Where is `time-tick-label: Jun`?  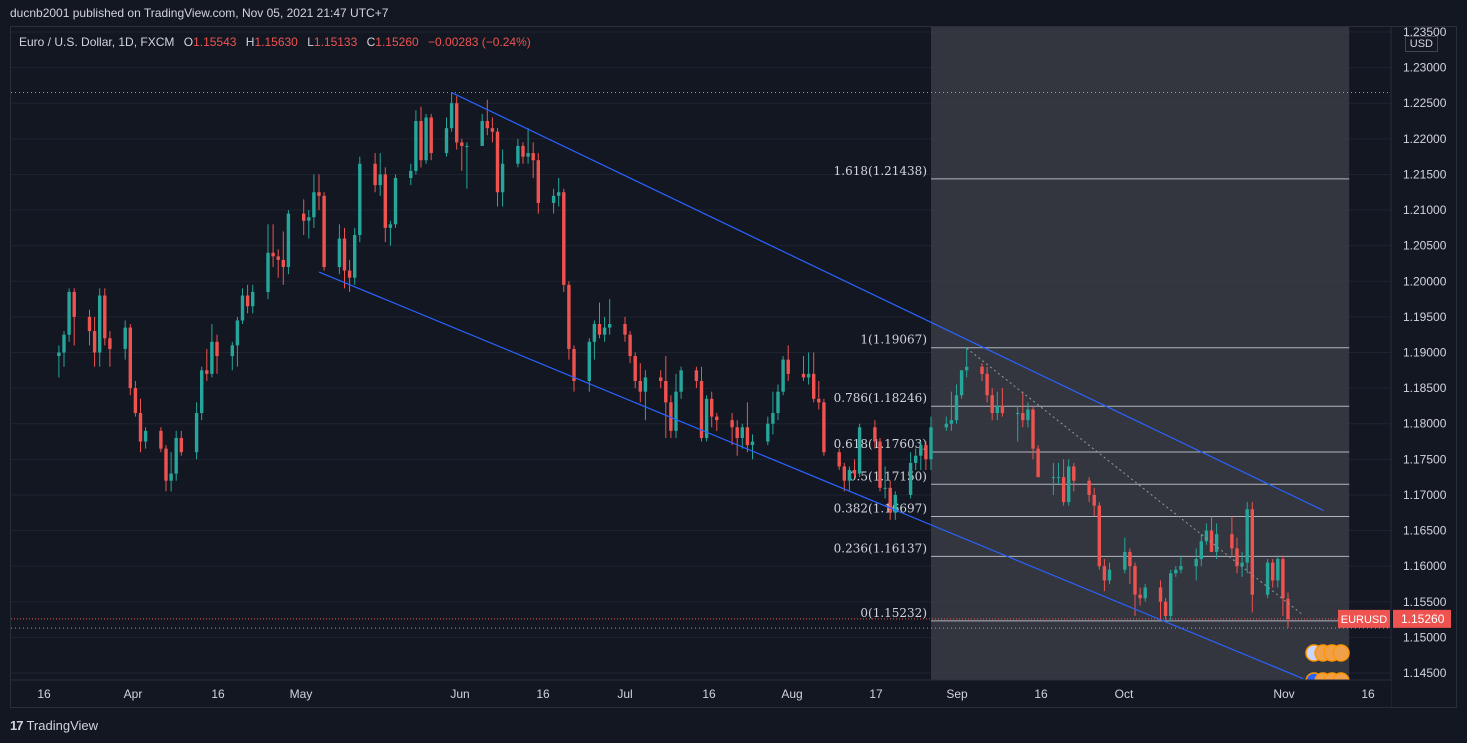 time-tick-label: Jun is located at coordinates (459, 694).